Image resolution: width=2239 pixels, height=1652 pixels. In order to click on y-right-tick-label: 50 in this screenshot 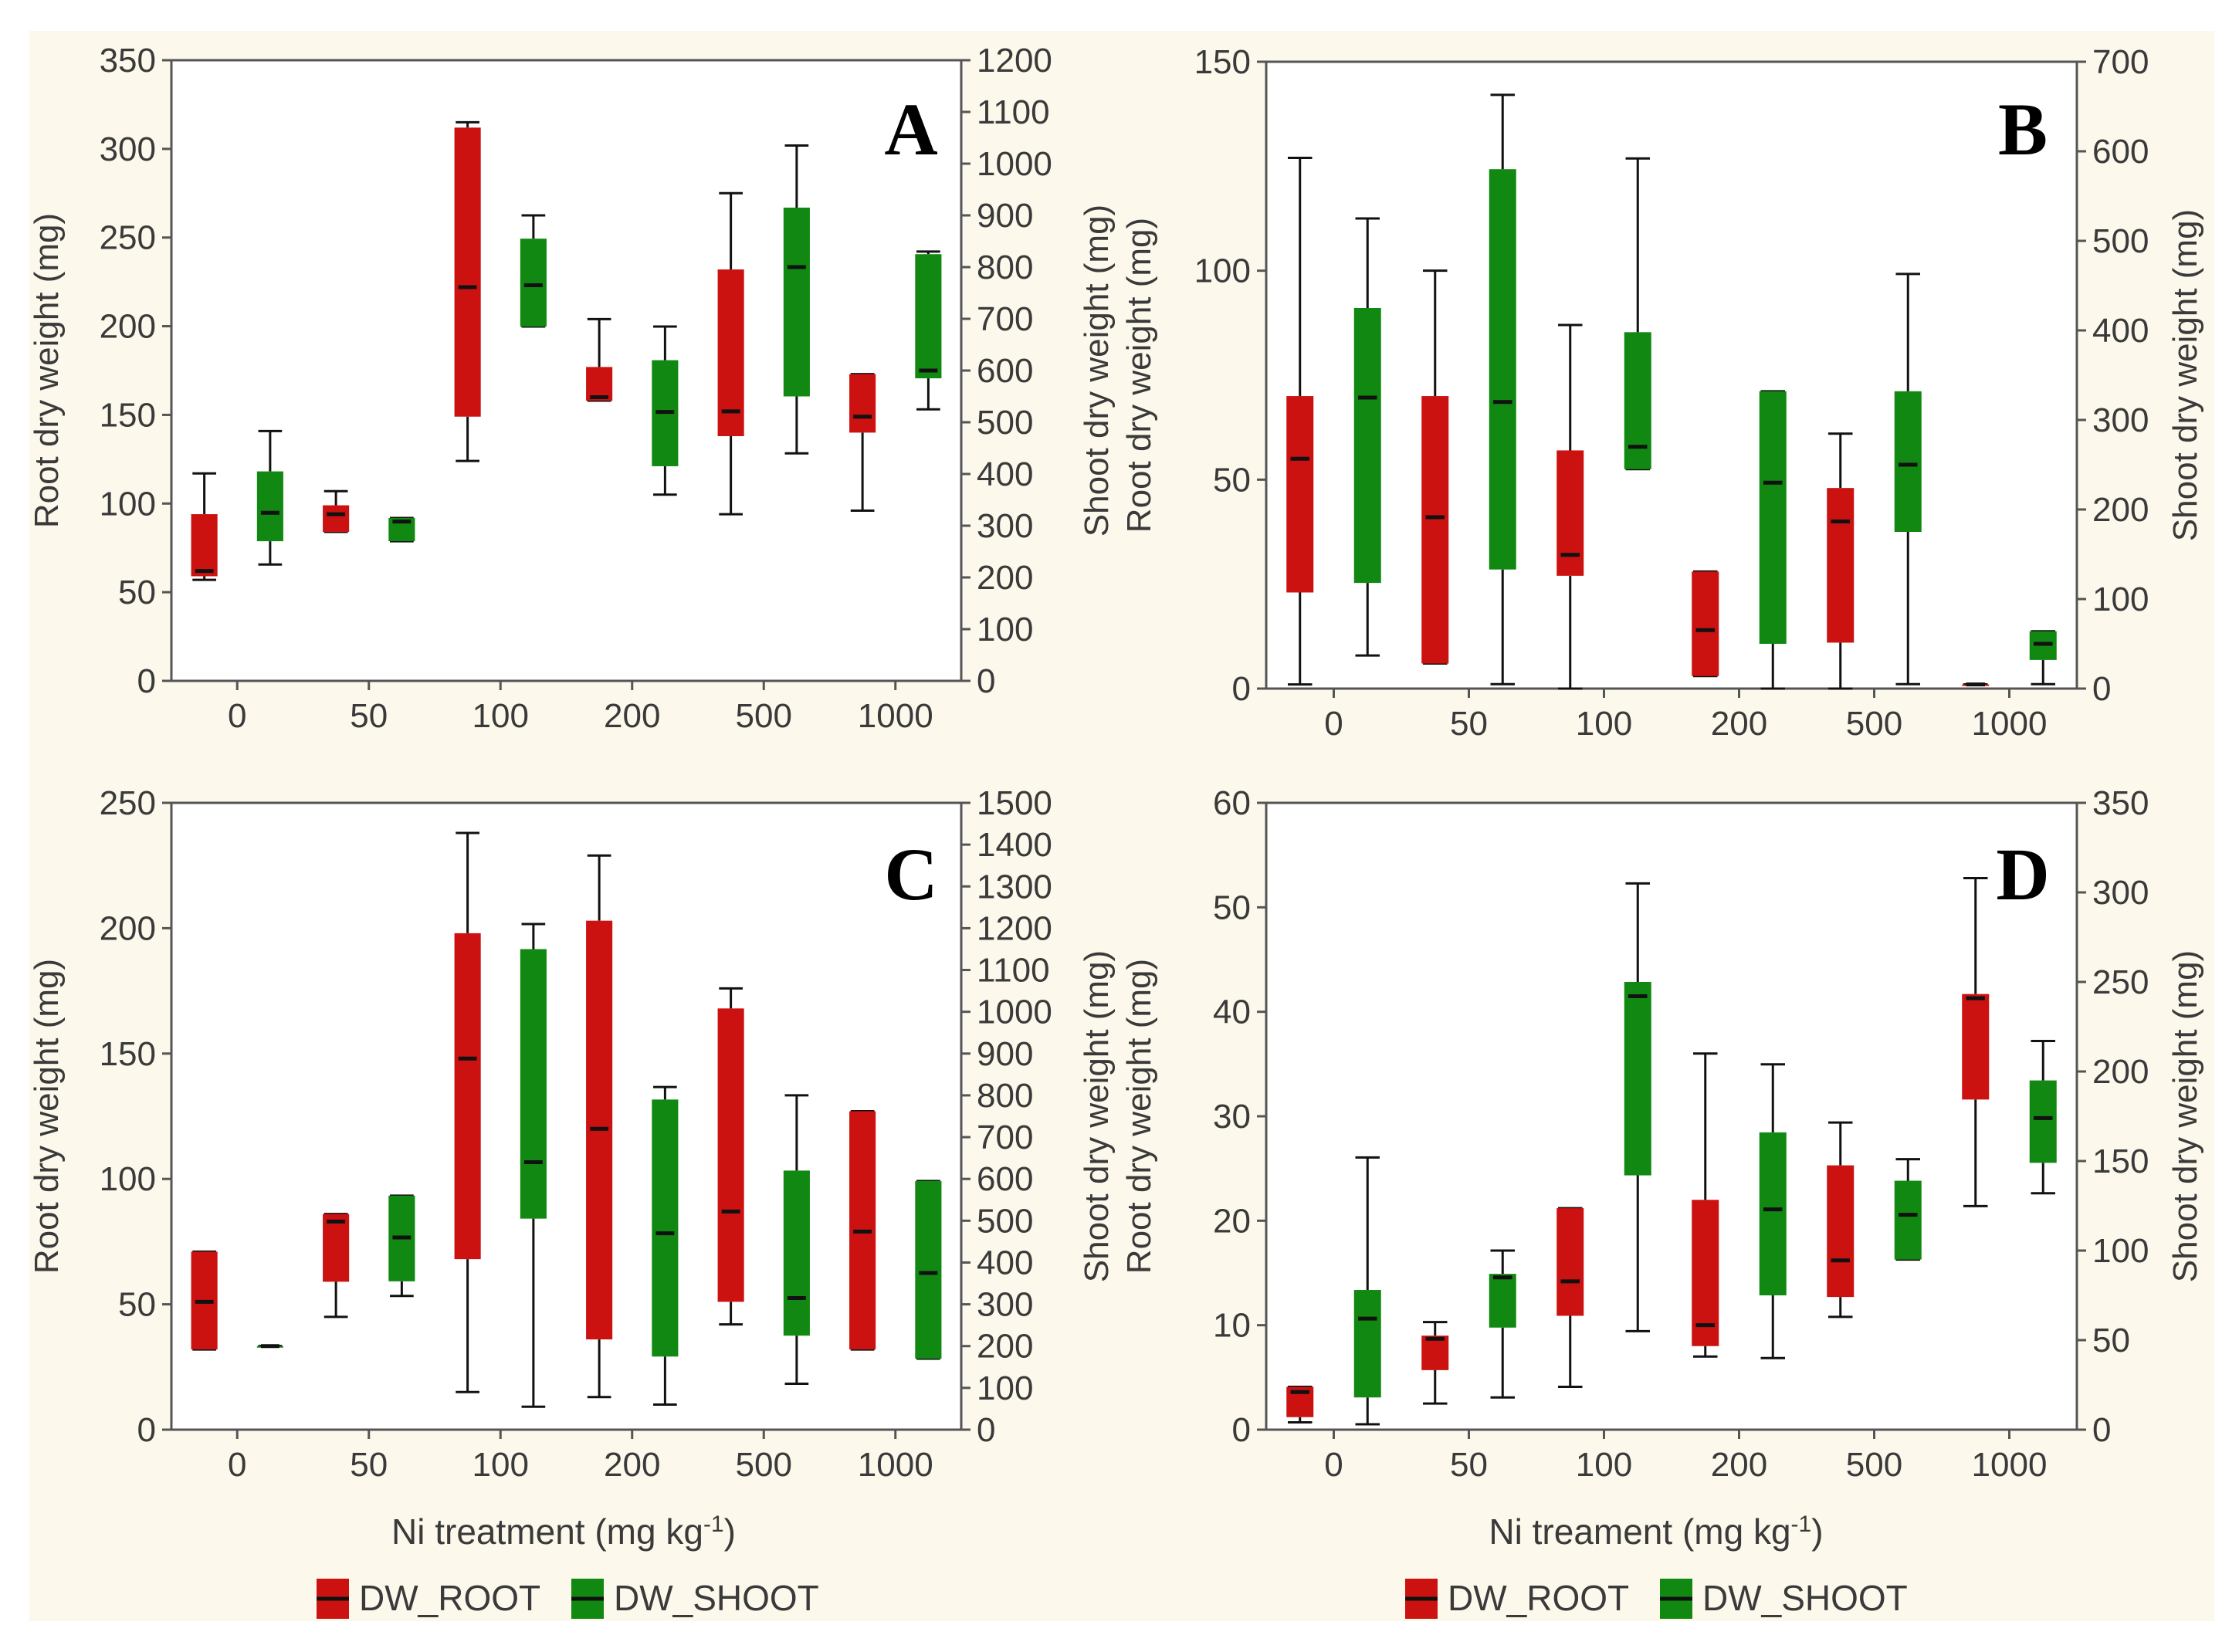, I will do `click(2111, 1340)`.